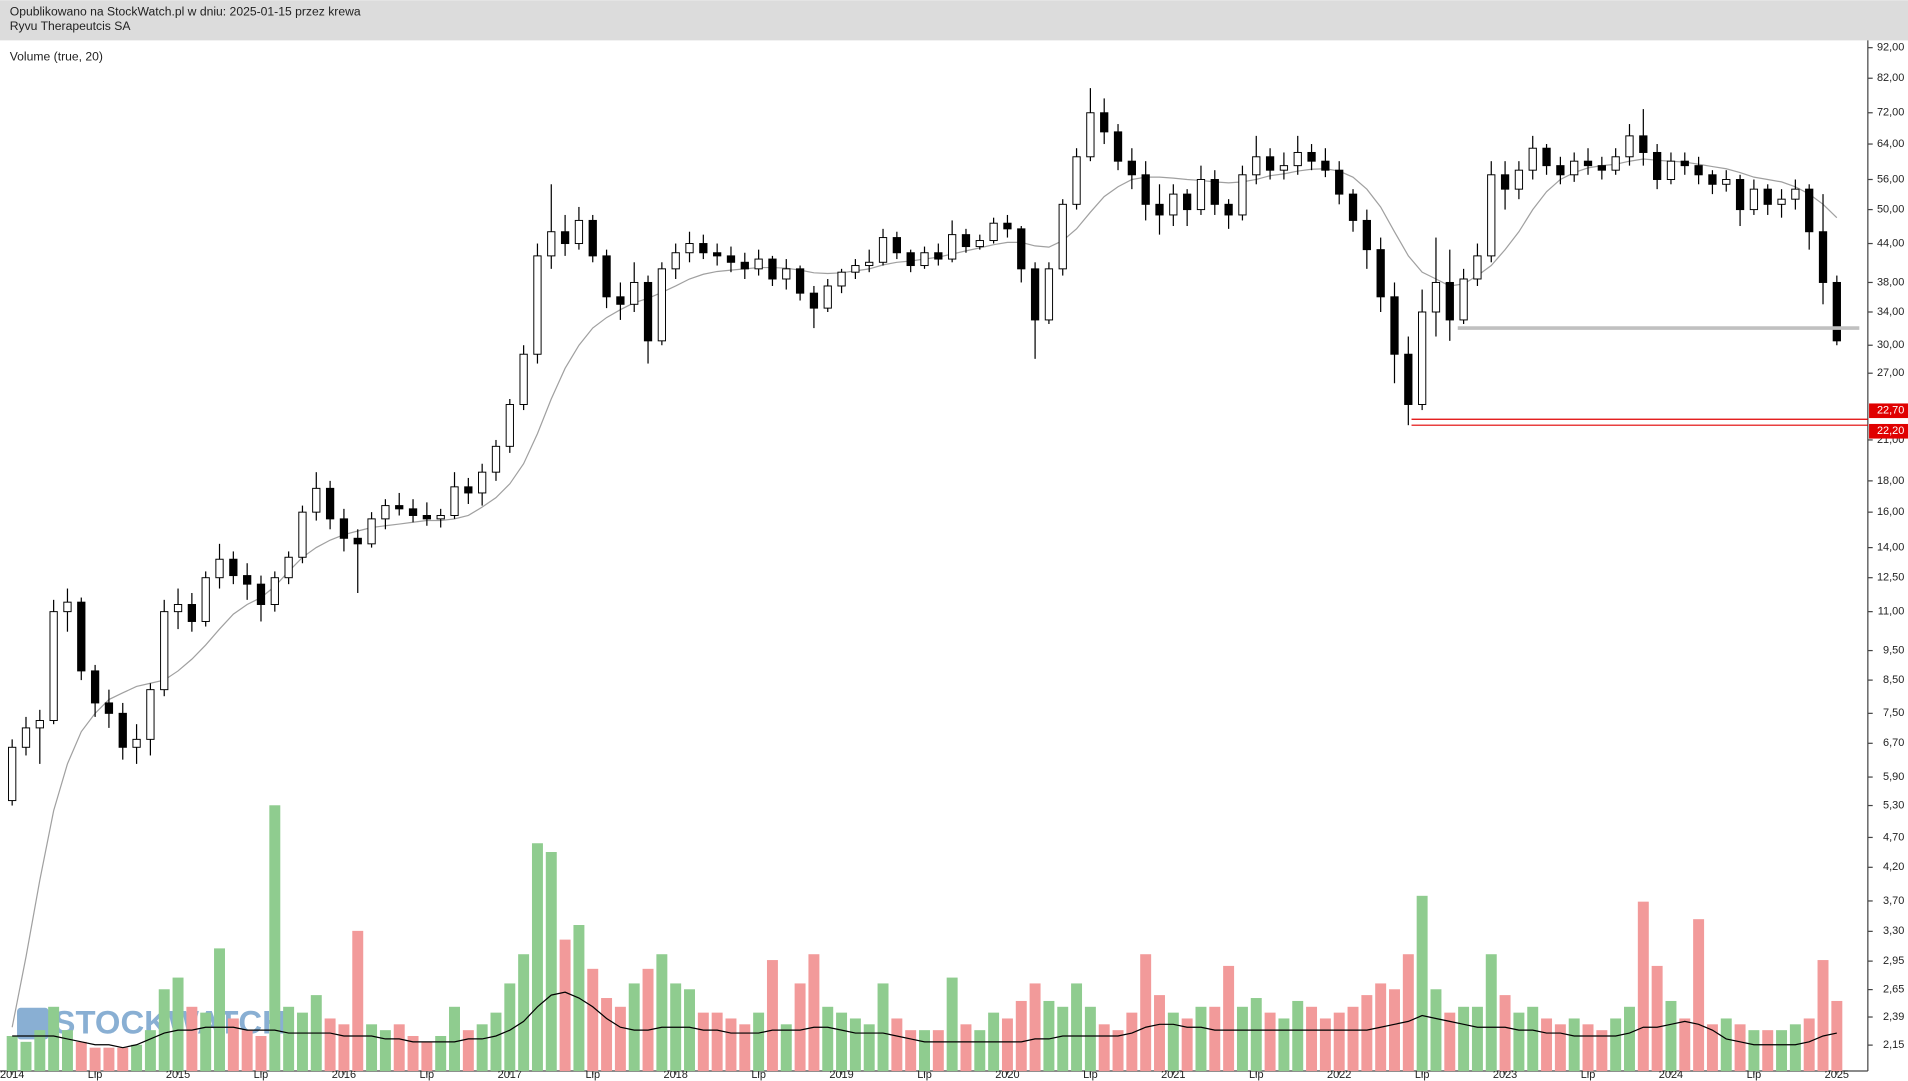 This screenshot has width=1908, height=1081. What do you see at coordinates (1893, 680) in the screenshot?
I see `y-tick-label: 8,50` at bounding box center [1893, 680].